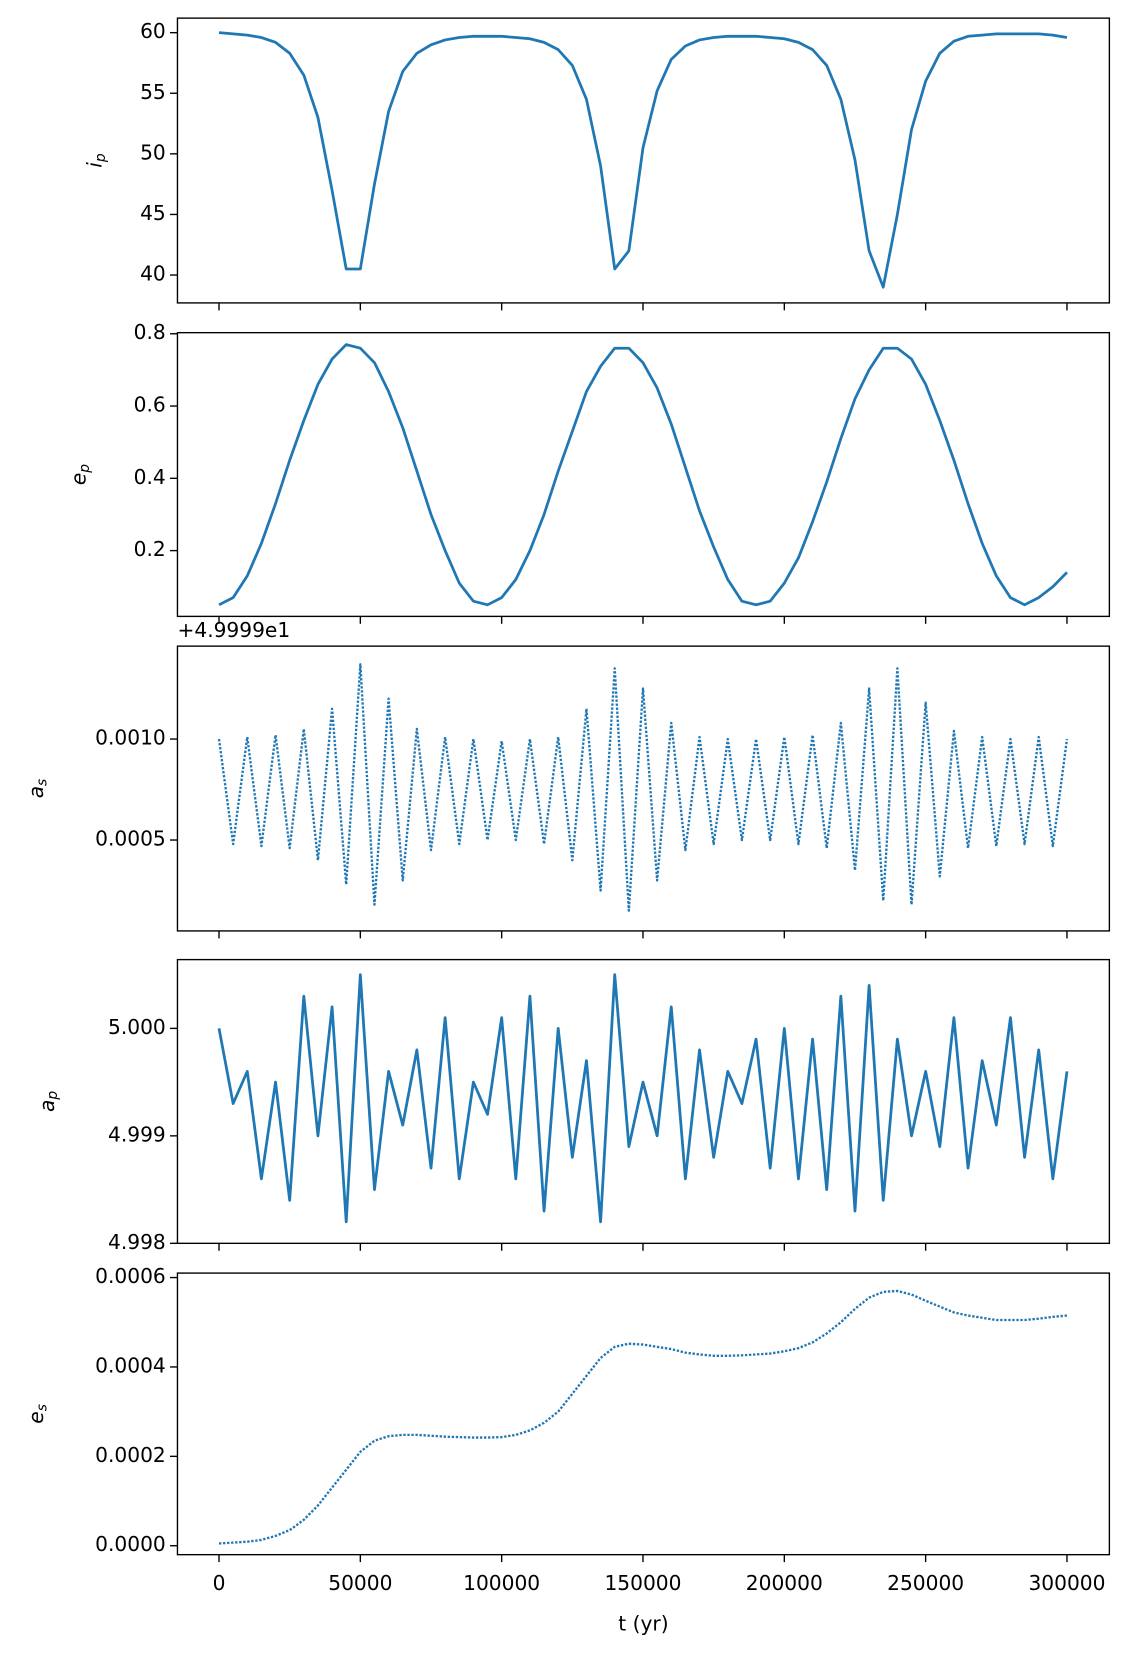 The height and width of the screenshot is (1661, 1137). Describe the element at coordinates (130, 839) in the screenshot. I see `y-tick-label: 0.0005` at that location.